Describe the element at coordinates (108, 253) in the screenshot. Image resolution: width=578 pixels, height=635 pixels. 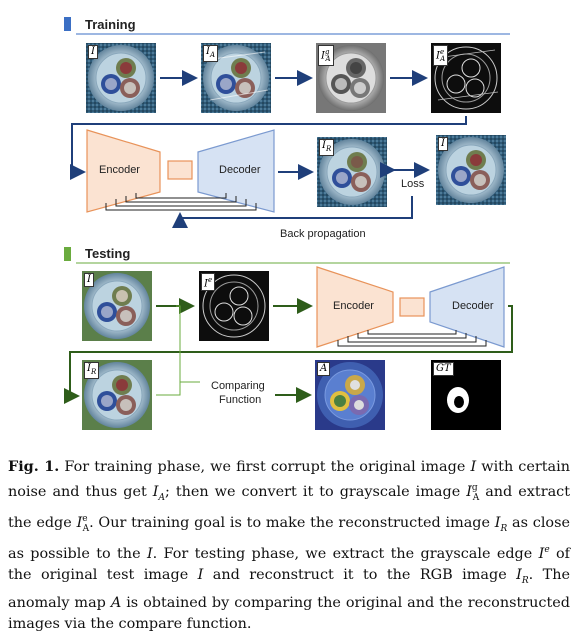
I see `testing-title: Testing` at that location.